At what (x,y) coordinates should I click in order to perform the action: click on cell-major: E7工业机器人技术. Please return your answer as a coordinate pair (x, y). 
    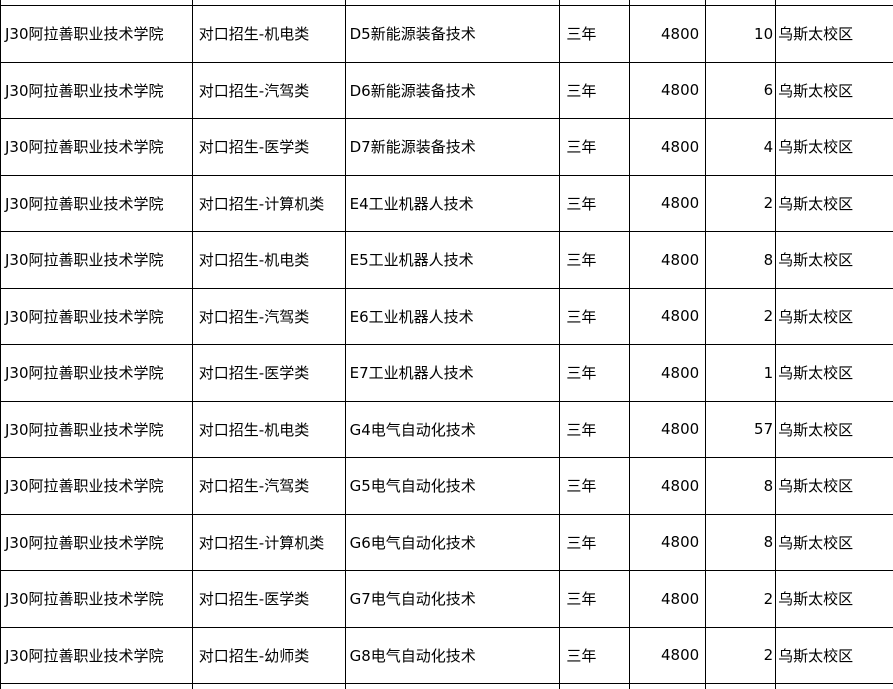
    Looking at the image, I should click on (453, 373).